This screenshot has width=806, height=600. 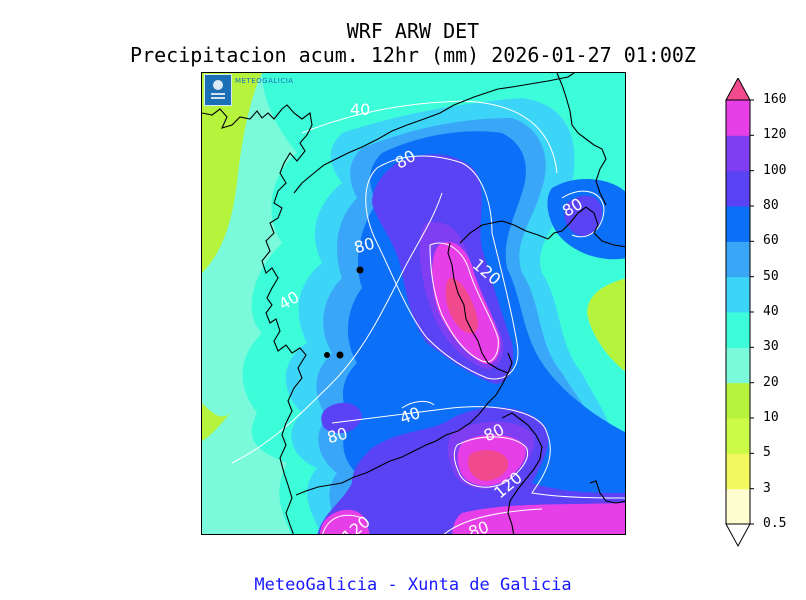 What do you see at coordinates (771, 311) in the screenshot?
I see `colorbar-tick-label: 40` at bounding box center [771, 311].